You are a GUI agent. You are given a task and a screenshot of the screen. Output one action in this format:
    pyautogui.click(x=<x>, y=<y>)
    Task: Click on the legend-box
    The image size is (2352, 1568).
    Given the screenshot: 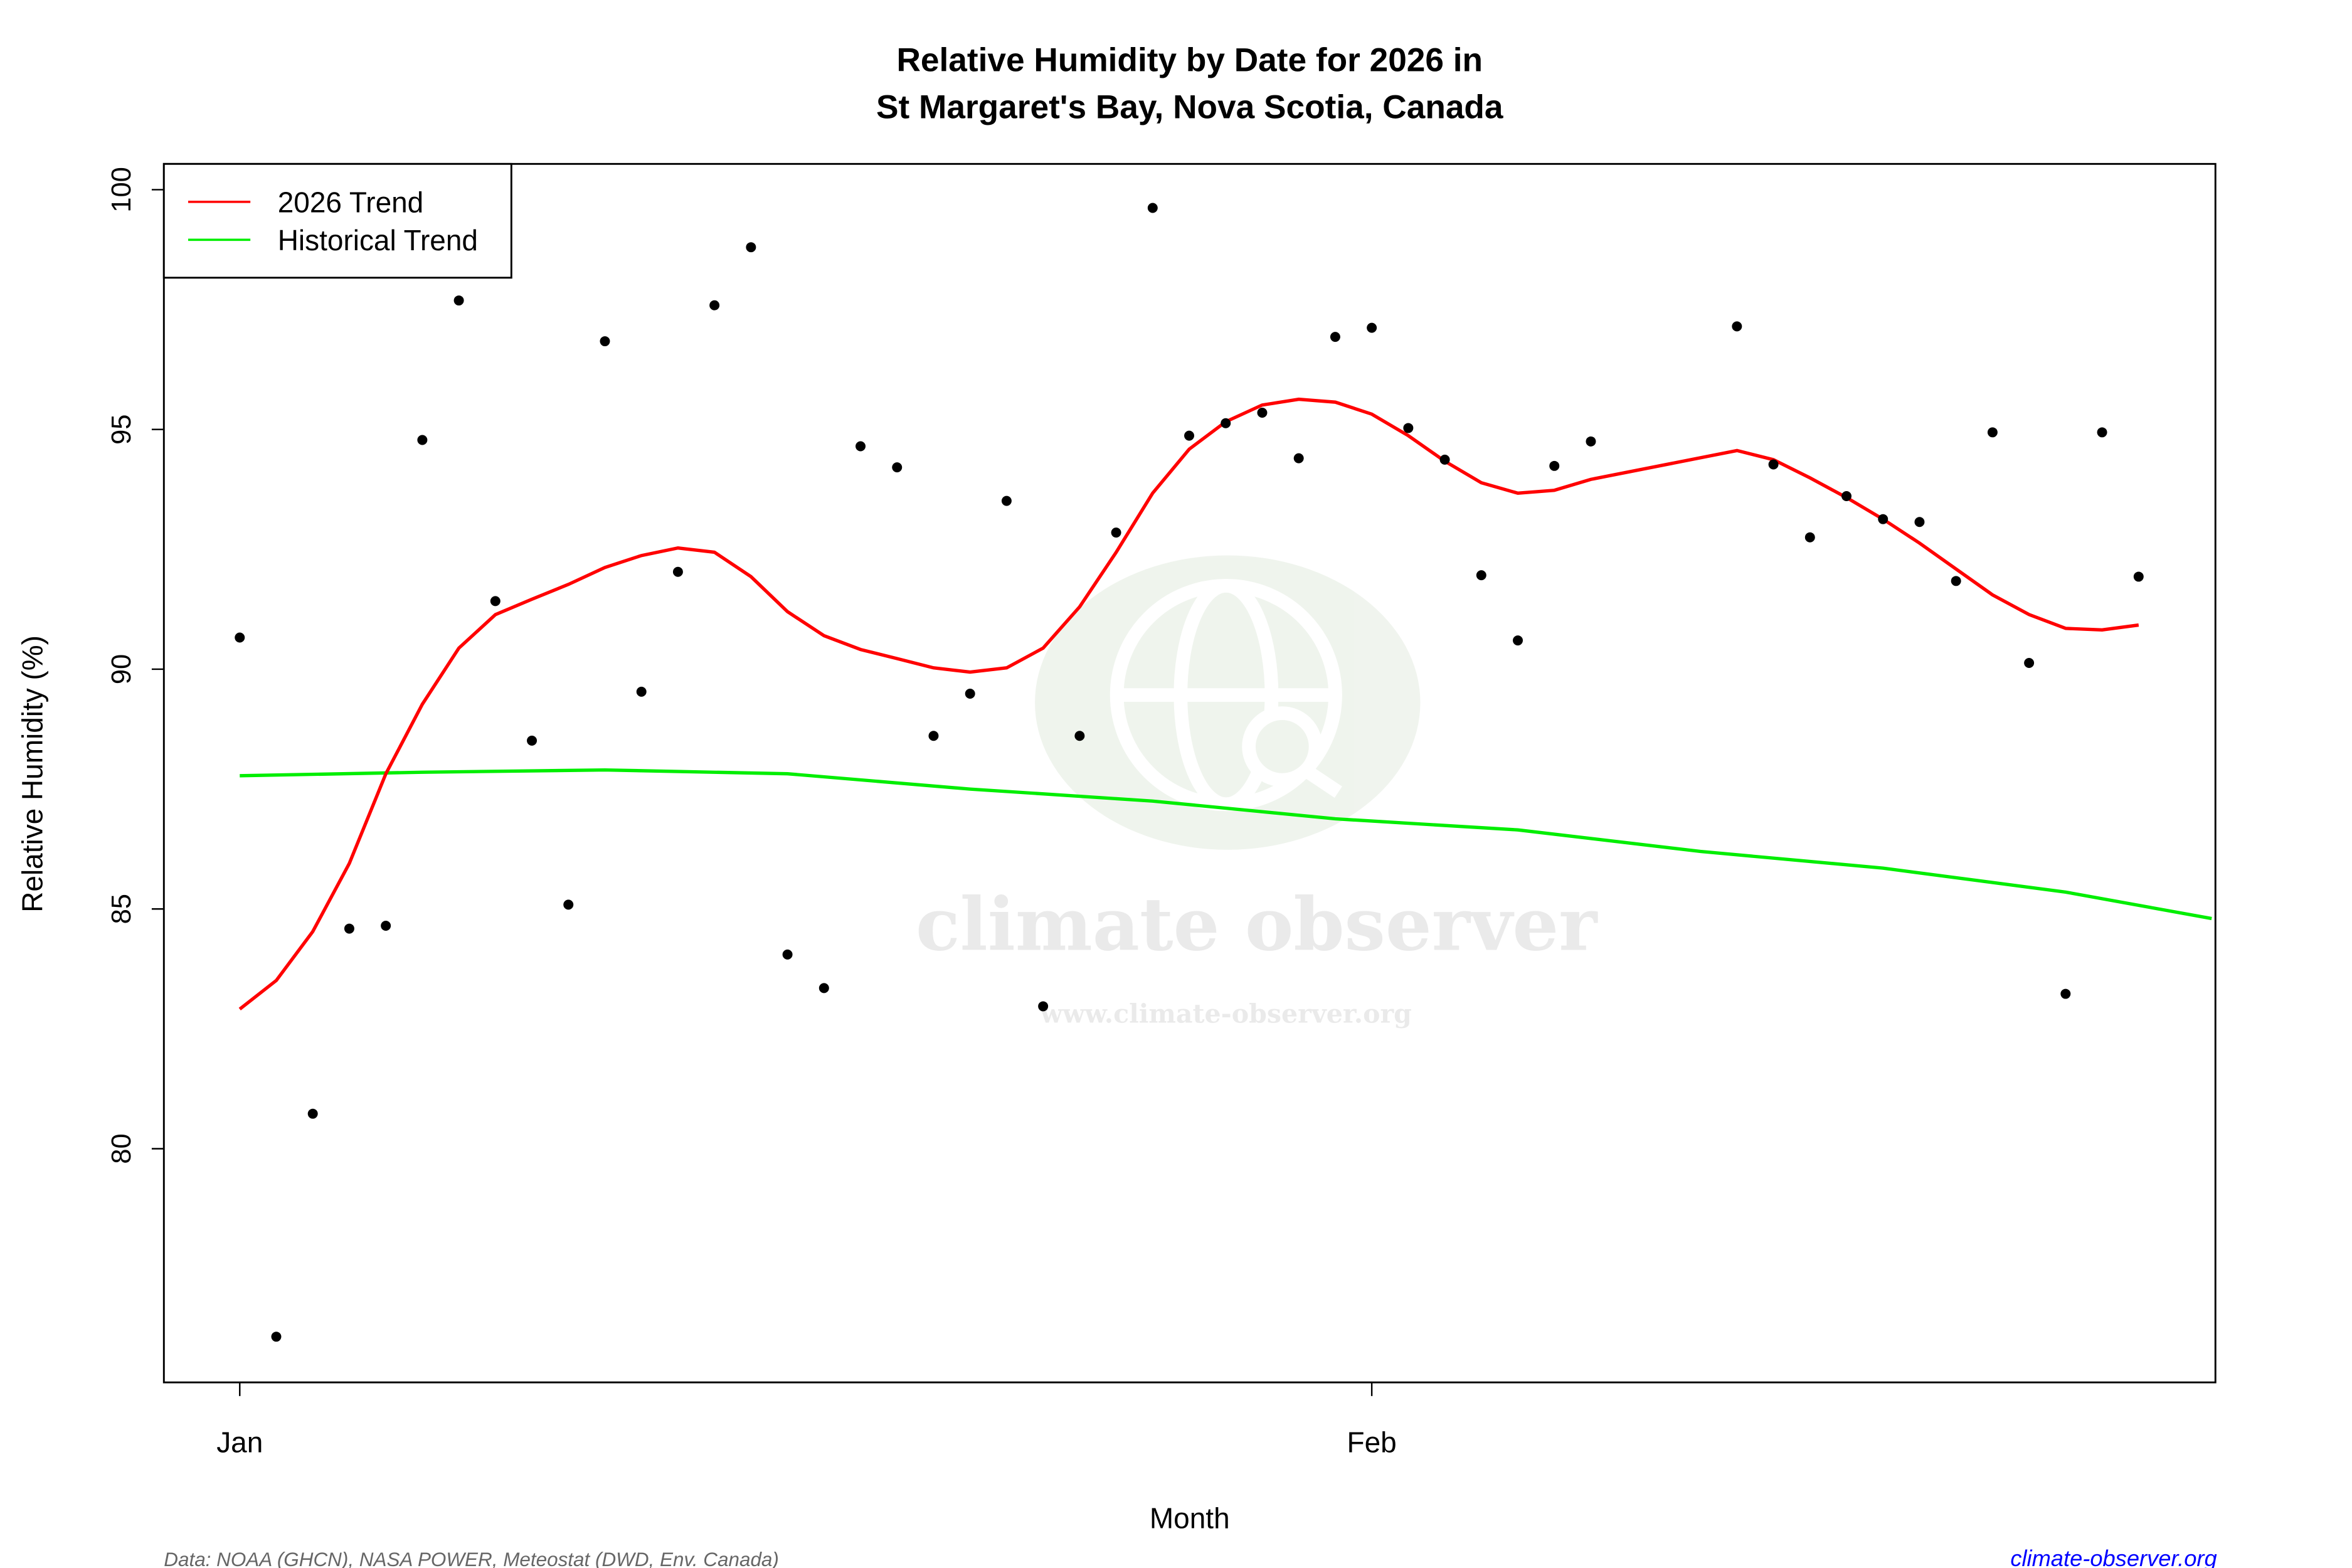 What is the action you would take?
    pyautogui.click(x=337, y=220)
    